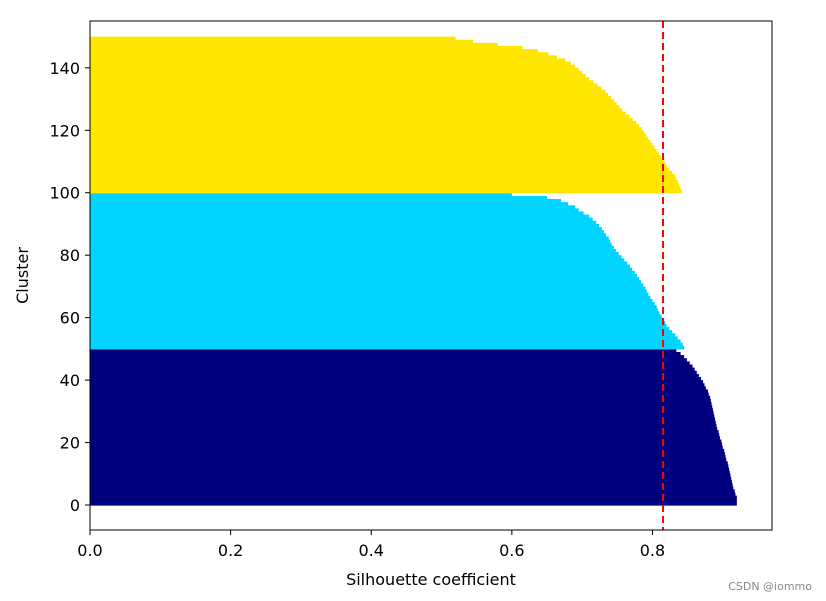 This screenshot has height=601, width=826. Describe the element at coordinates (70, 443) in the screenshot. I see `y-tick-label: 20` at that location.